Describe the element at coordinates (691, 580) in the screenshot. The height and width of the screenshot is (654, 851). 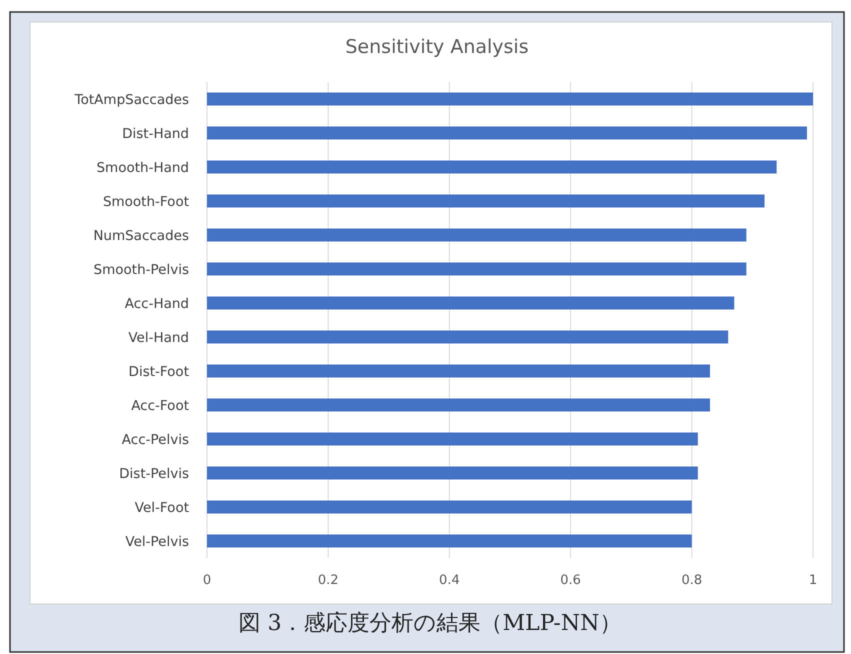
I see `x-tick-label: 0.8` at that location.